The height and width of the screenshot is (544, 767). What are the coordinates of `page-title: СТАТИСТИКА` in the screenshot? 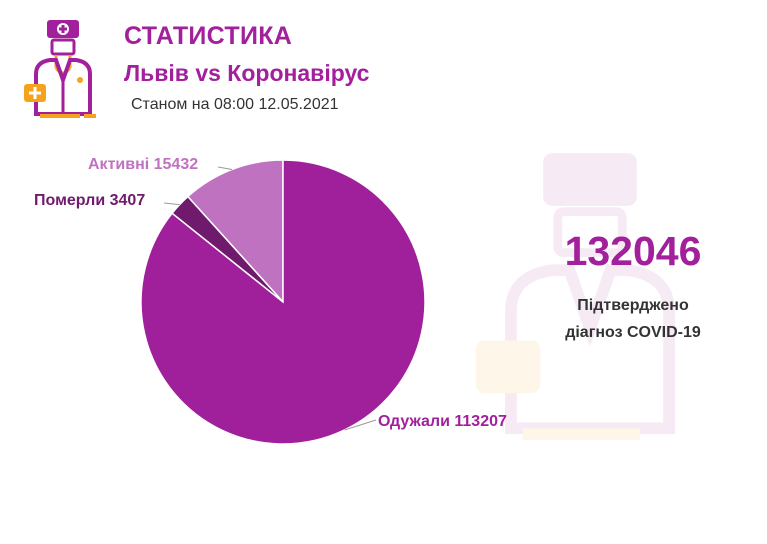 It's located at (208, 36).